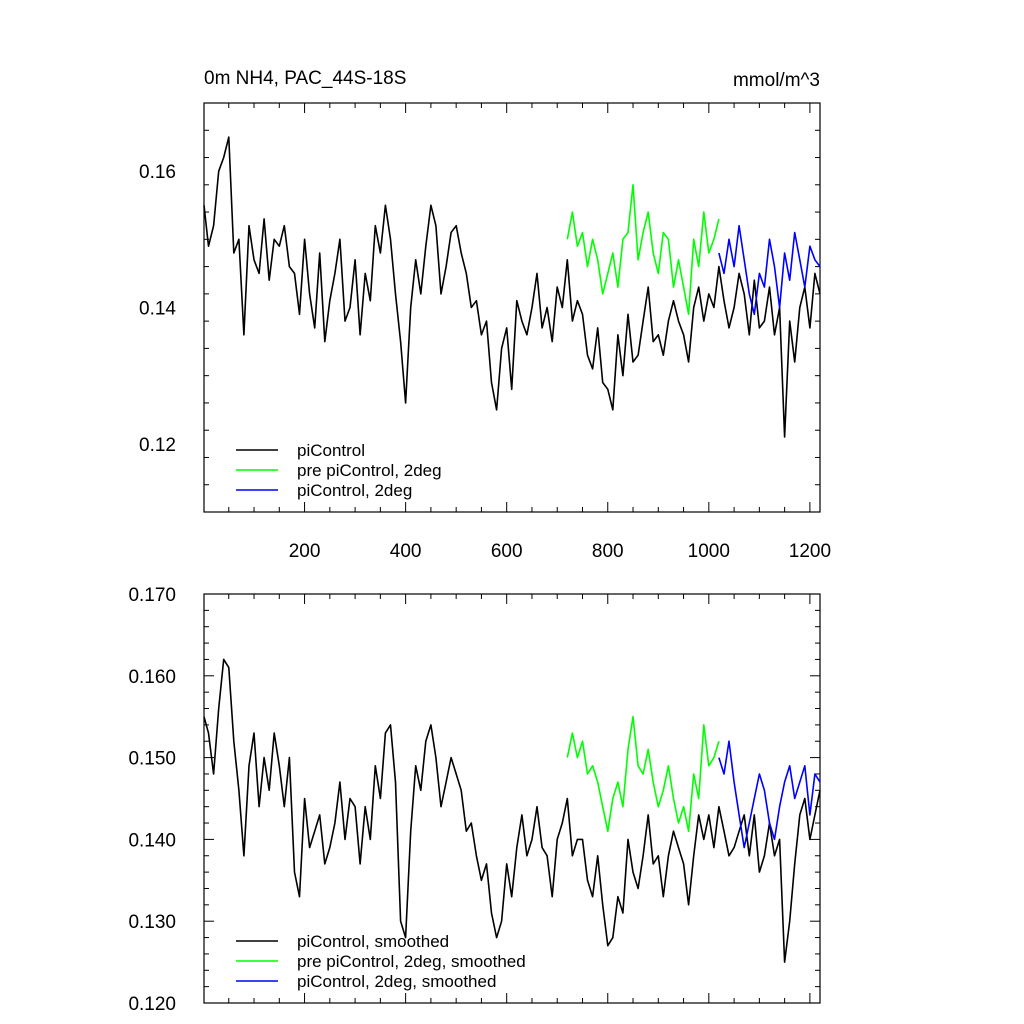 This screenshot has width=1024, height=1024. I want to click on units-label: mmol/m^3, so click(776, 80).